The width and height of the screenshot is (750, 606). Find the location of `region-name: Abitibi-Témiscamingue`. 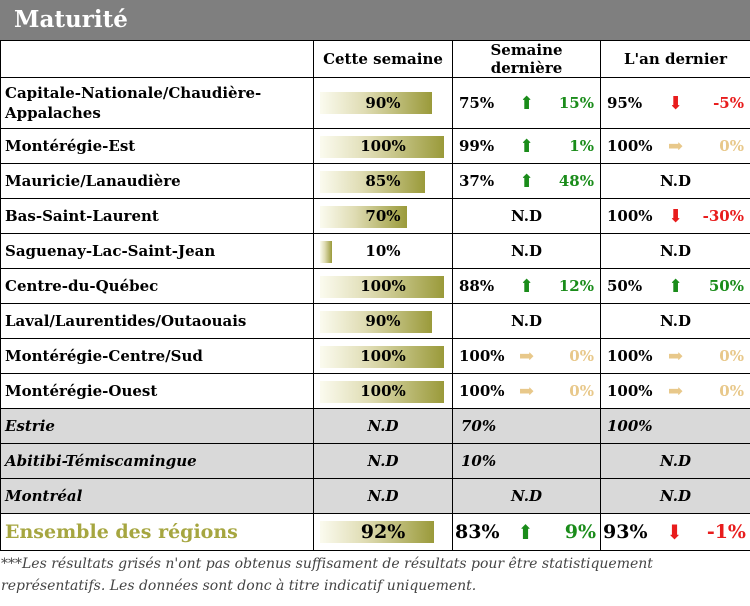

region-name: Abitibi-Témiscamingue is located at coordinates (157, 461).